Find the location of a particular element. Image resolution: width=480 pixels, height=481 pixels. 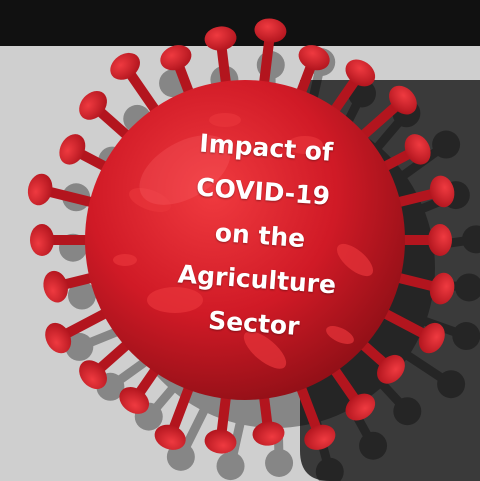

virus-highlight is located at coordinates (185, 170).